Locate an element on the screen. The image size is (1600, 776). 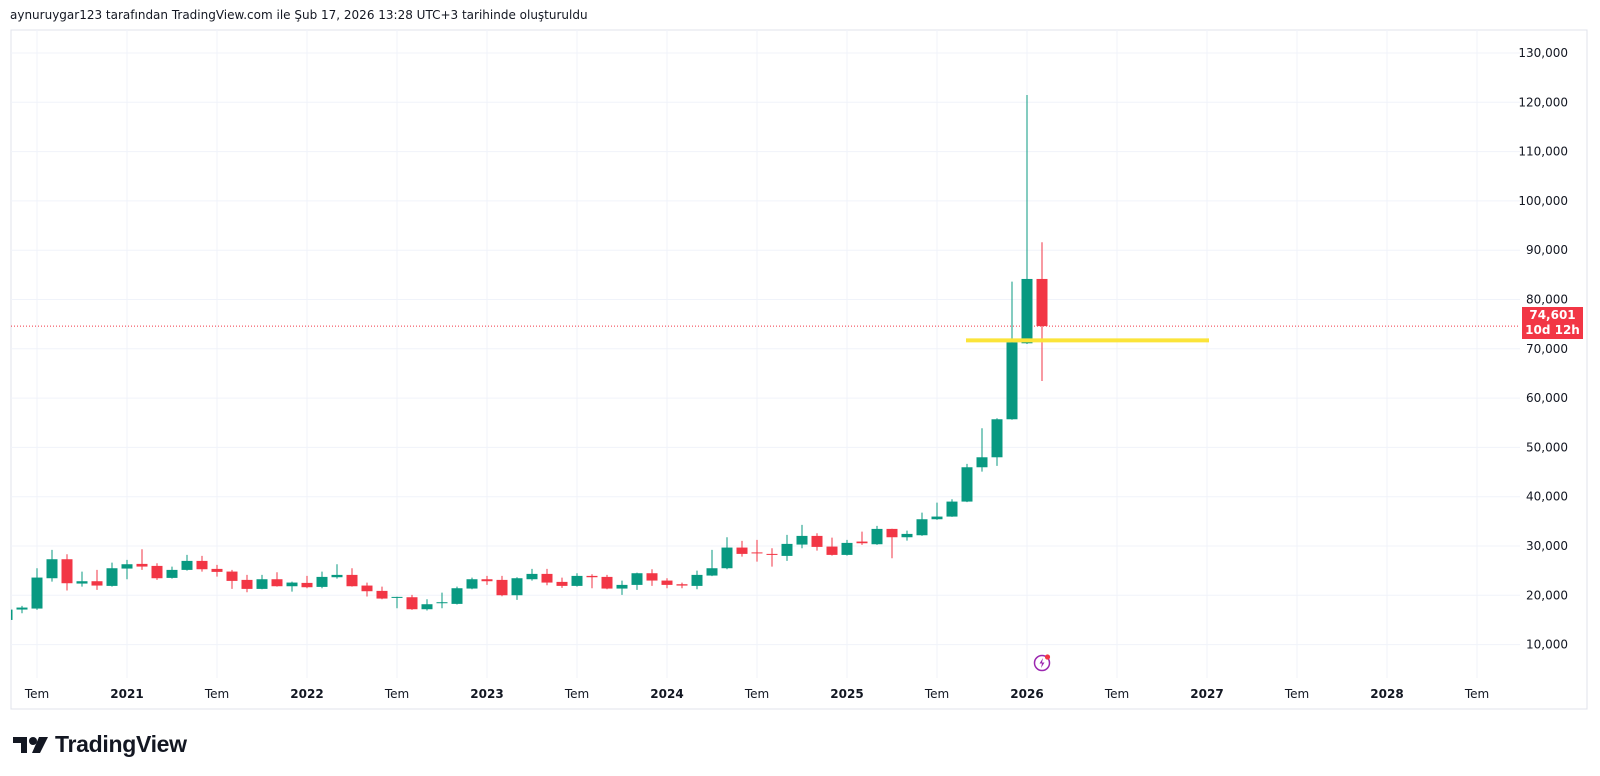
price-tick-label: 110,000 is located at coordinates (1543, 152).